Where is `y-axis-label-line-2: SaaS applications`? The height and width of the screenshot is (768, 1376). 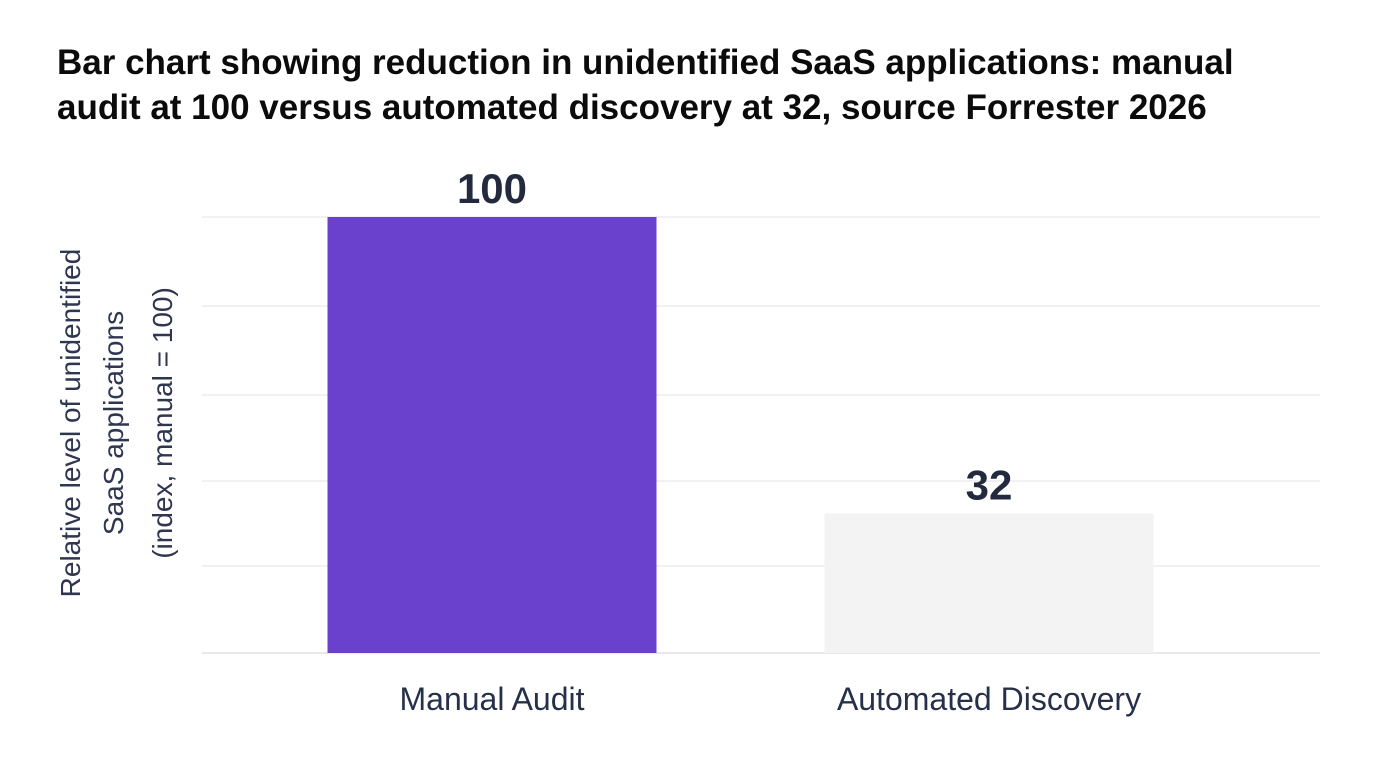
y-axis-label-line-2: SaaS applications is located at coordinates (113, 423).